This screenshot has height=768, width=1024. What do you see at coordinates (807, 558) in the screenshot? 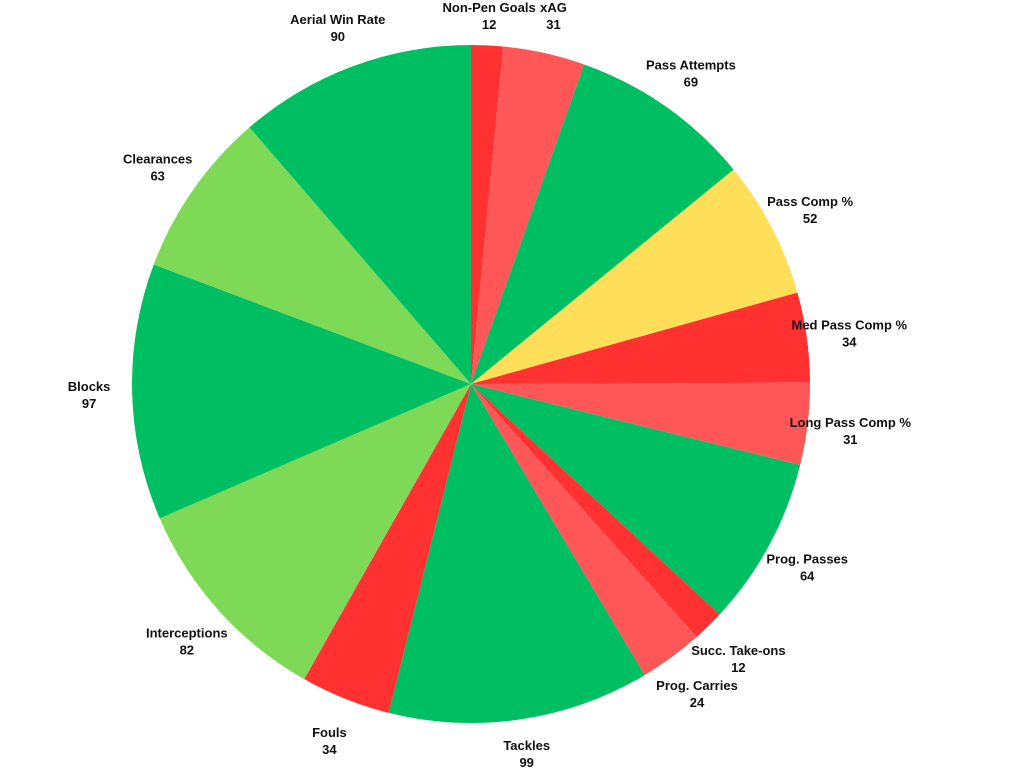
I see `slice-label-6: Prog. Passes` at bounding box center [807, 558].